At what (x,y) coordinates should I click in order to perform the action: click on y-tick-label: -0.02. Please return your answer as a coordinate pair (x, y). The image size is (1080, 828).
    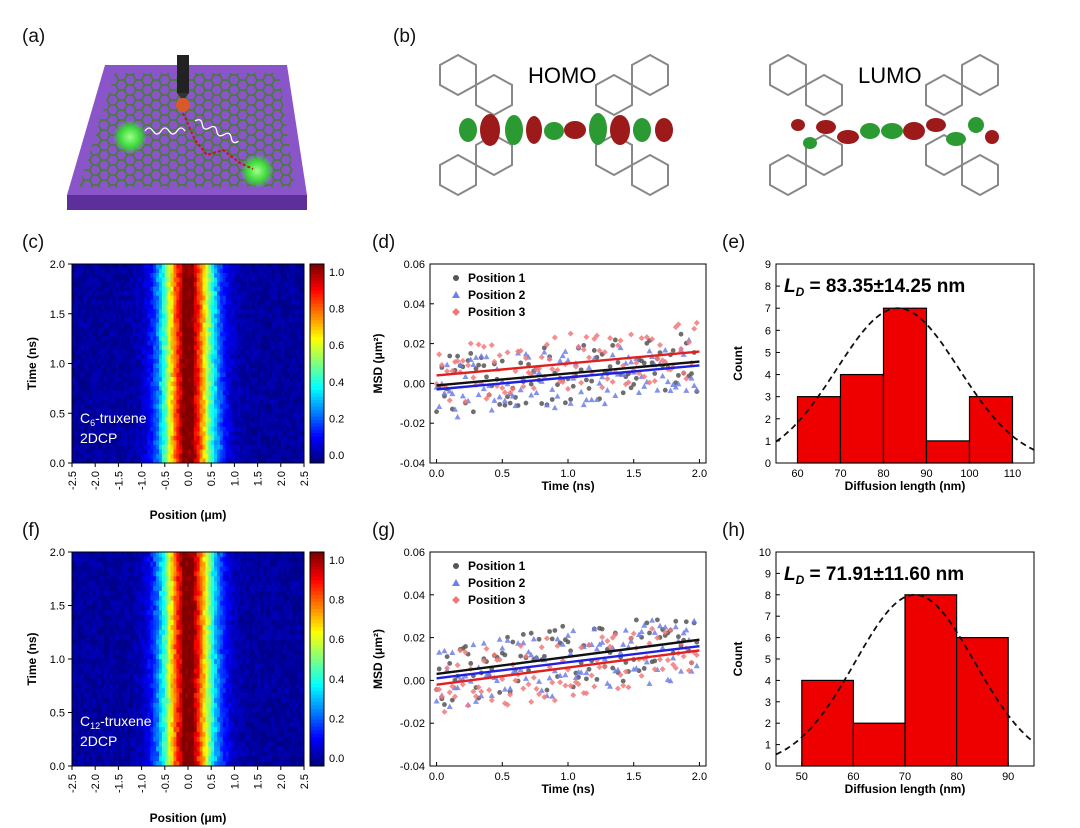
    Looking at the image, I should click on (412, 424).